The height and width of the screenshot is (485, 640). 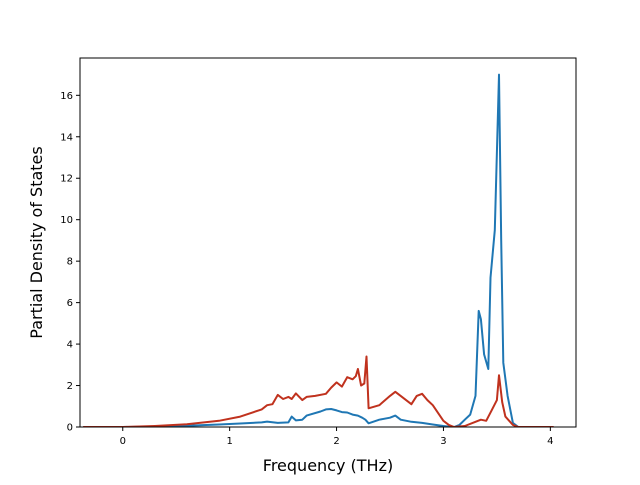 I want to click on x-tick-label: 2, so click(x=336, y=441).